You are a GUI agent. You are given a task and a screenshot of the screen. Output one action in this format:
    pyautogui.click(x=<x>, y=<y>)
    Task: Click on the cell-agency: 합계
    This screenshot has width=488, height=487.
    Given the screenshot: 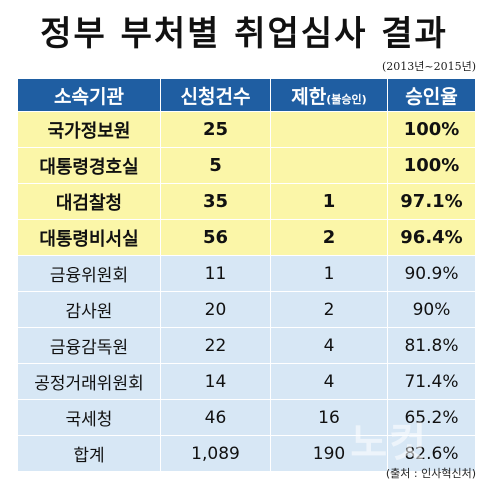 What is the action you would take?
    pyautogui.click(x=89, y=453)
    